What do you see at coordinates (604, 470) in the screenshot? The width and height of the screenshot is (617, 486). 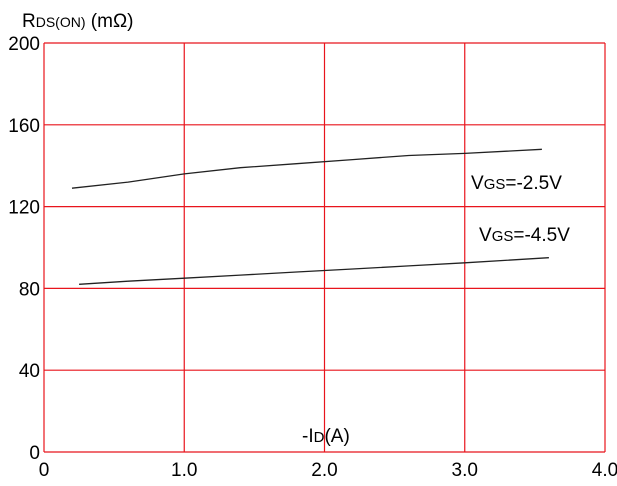 I see `x-tick-label: 4.0` at bounding box center [604, 470].